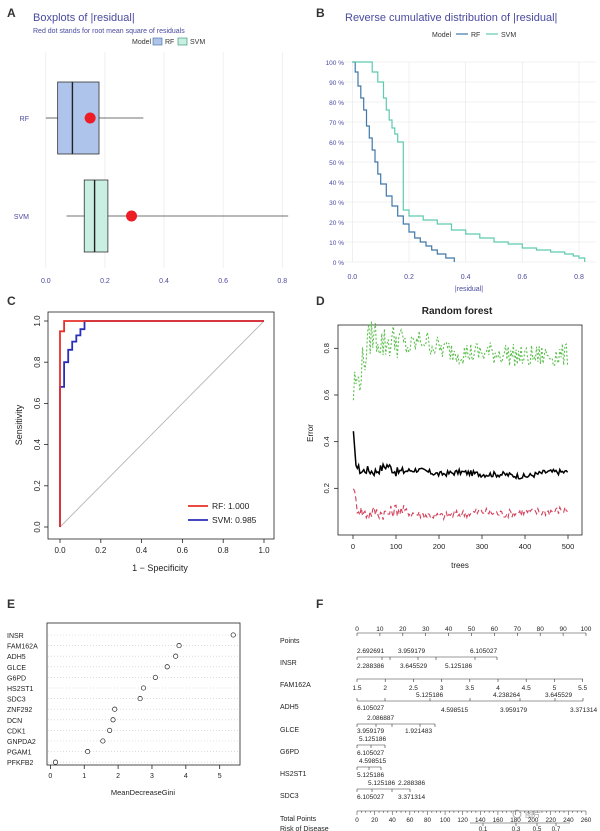 The height and width of the screenshot is (831, 600). I want to click on panel-f-row-label: G6PD, so click(289, 752).